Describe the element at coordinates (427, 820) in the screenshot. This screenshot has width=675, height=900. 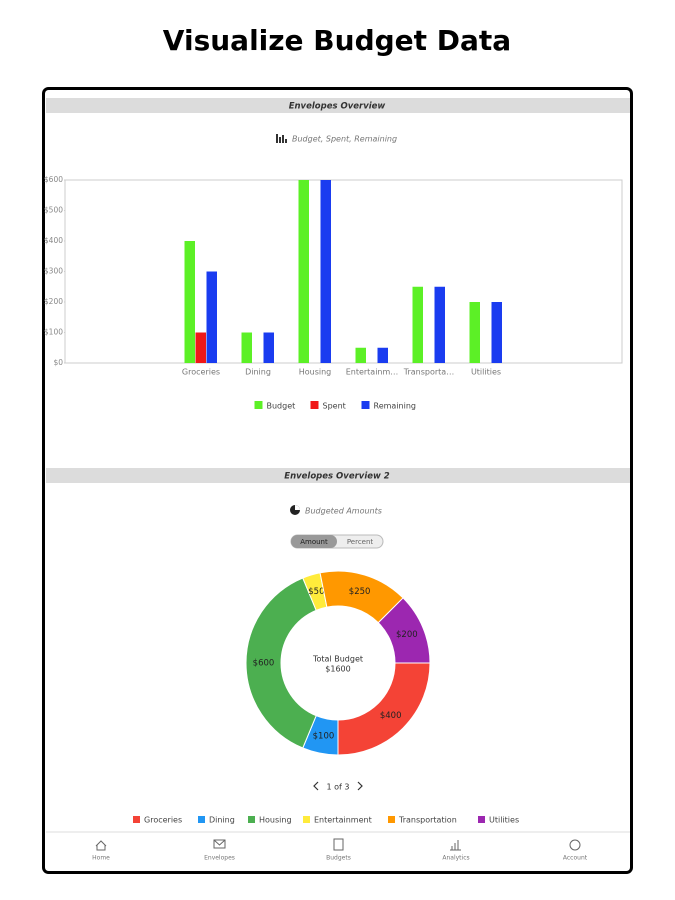
I see `legend-label: Transportation` at that location.